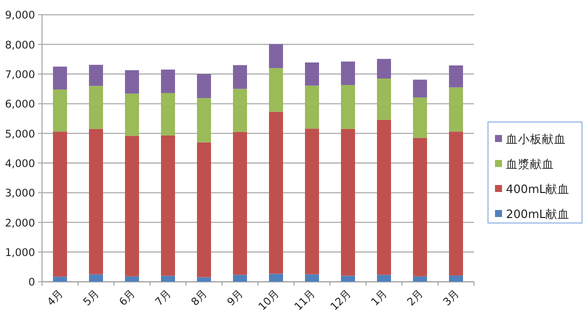 The image size is (585, 329). I want to click on x-tick-label: 8月, so click(199, 297).